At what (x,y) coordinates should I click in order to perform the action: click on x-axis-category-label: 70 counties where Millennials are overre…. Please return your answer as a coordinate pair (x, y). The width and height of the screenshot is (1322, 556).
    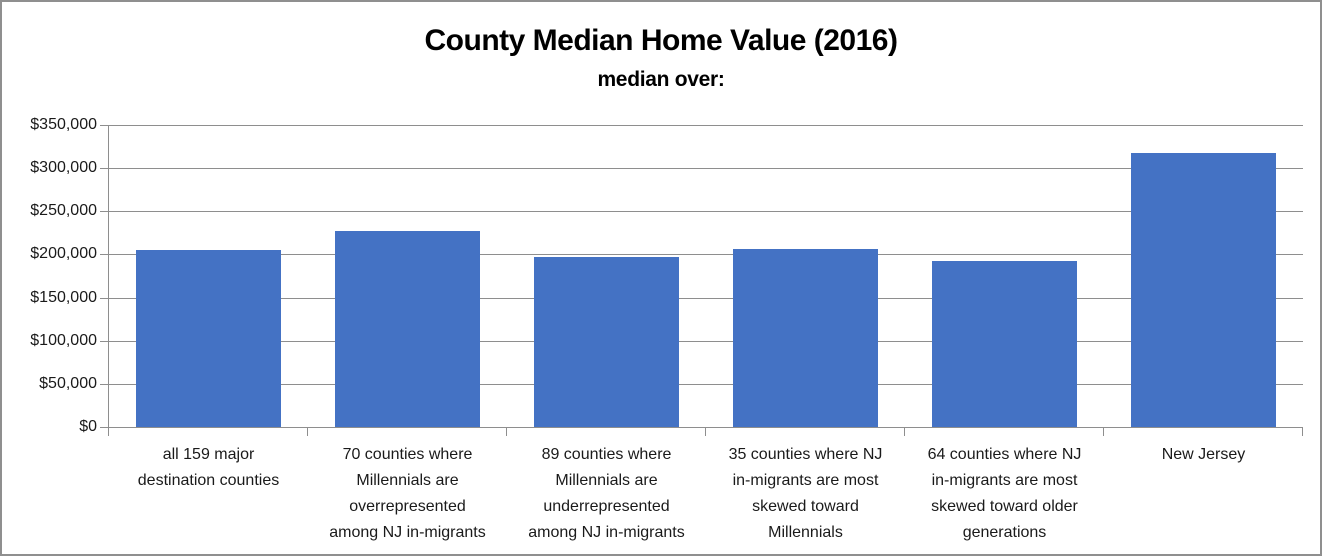
    Looking at the image, I should click on (407, 493).